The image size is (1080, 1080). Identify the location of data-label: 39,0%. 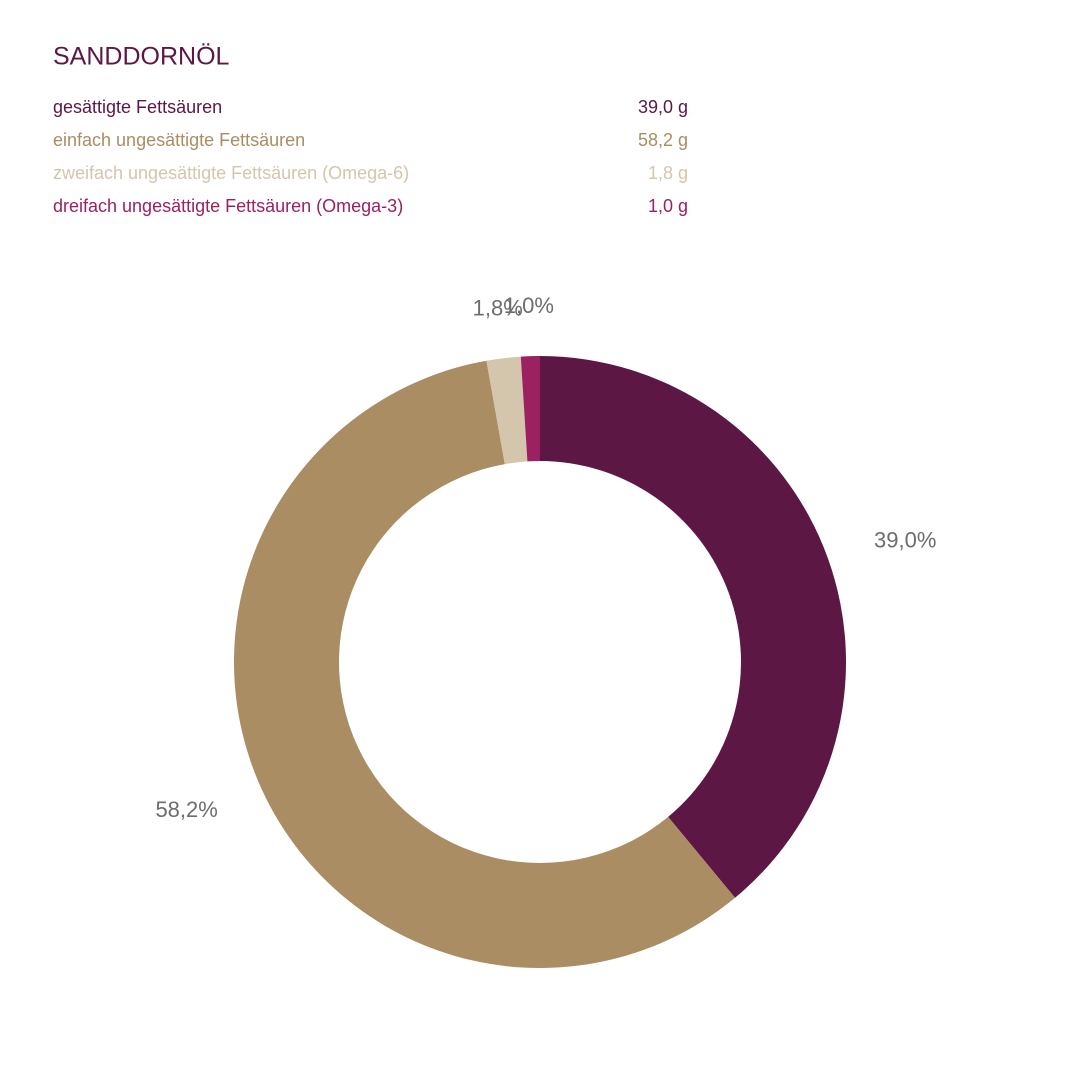
(905, 540).